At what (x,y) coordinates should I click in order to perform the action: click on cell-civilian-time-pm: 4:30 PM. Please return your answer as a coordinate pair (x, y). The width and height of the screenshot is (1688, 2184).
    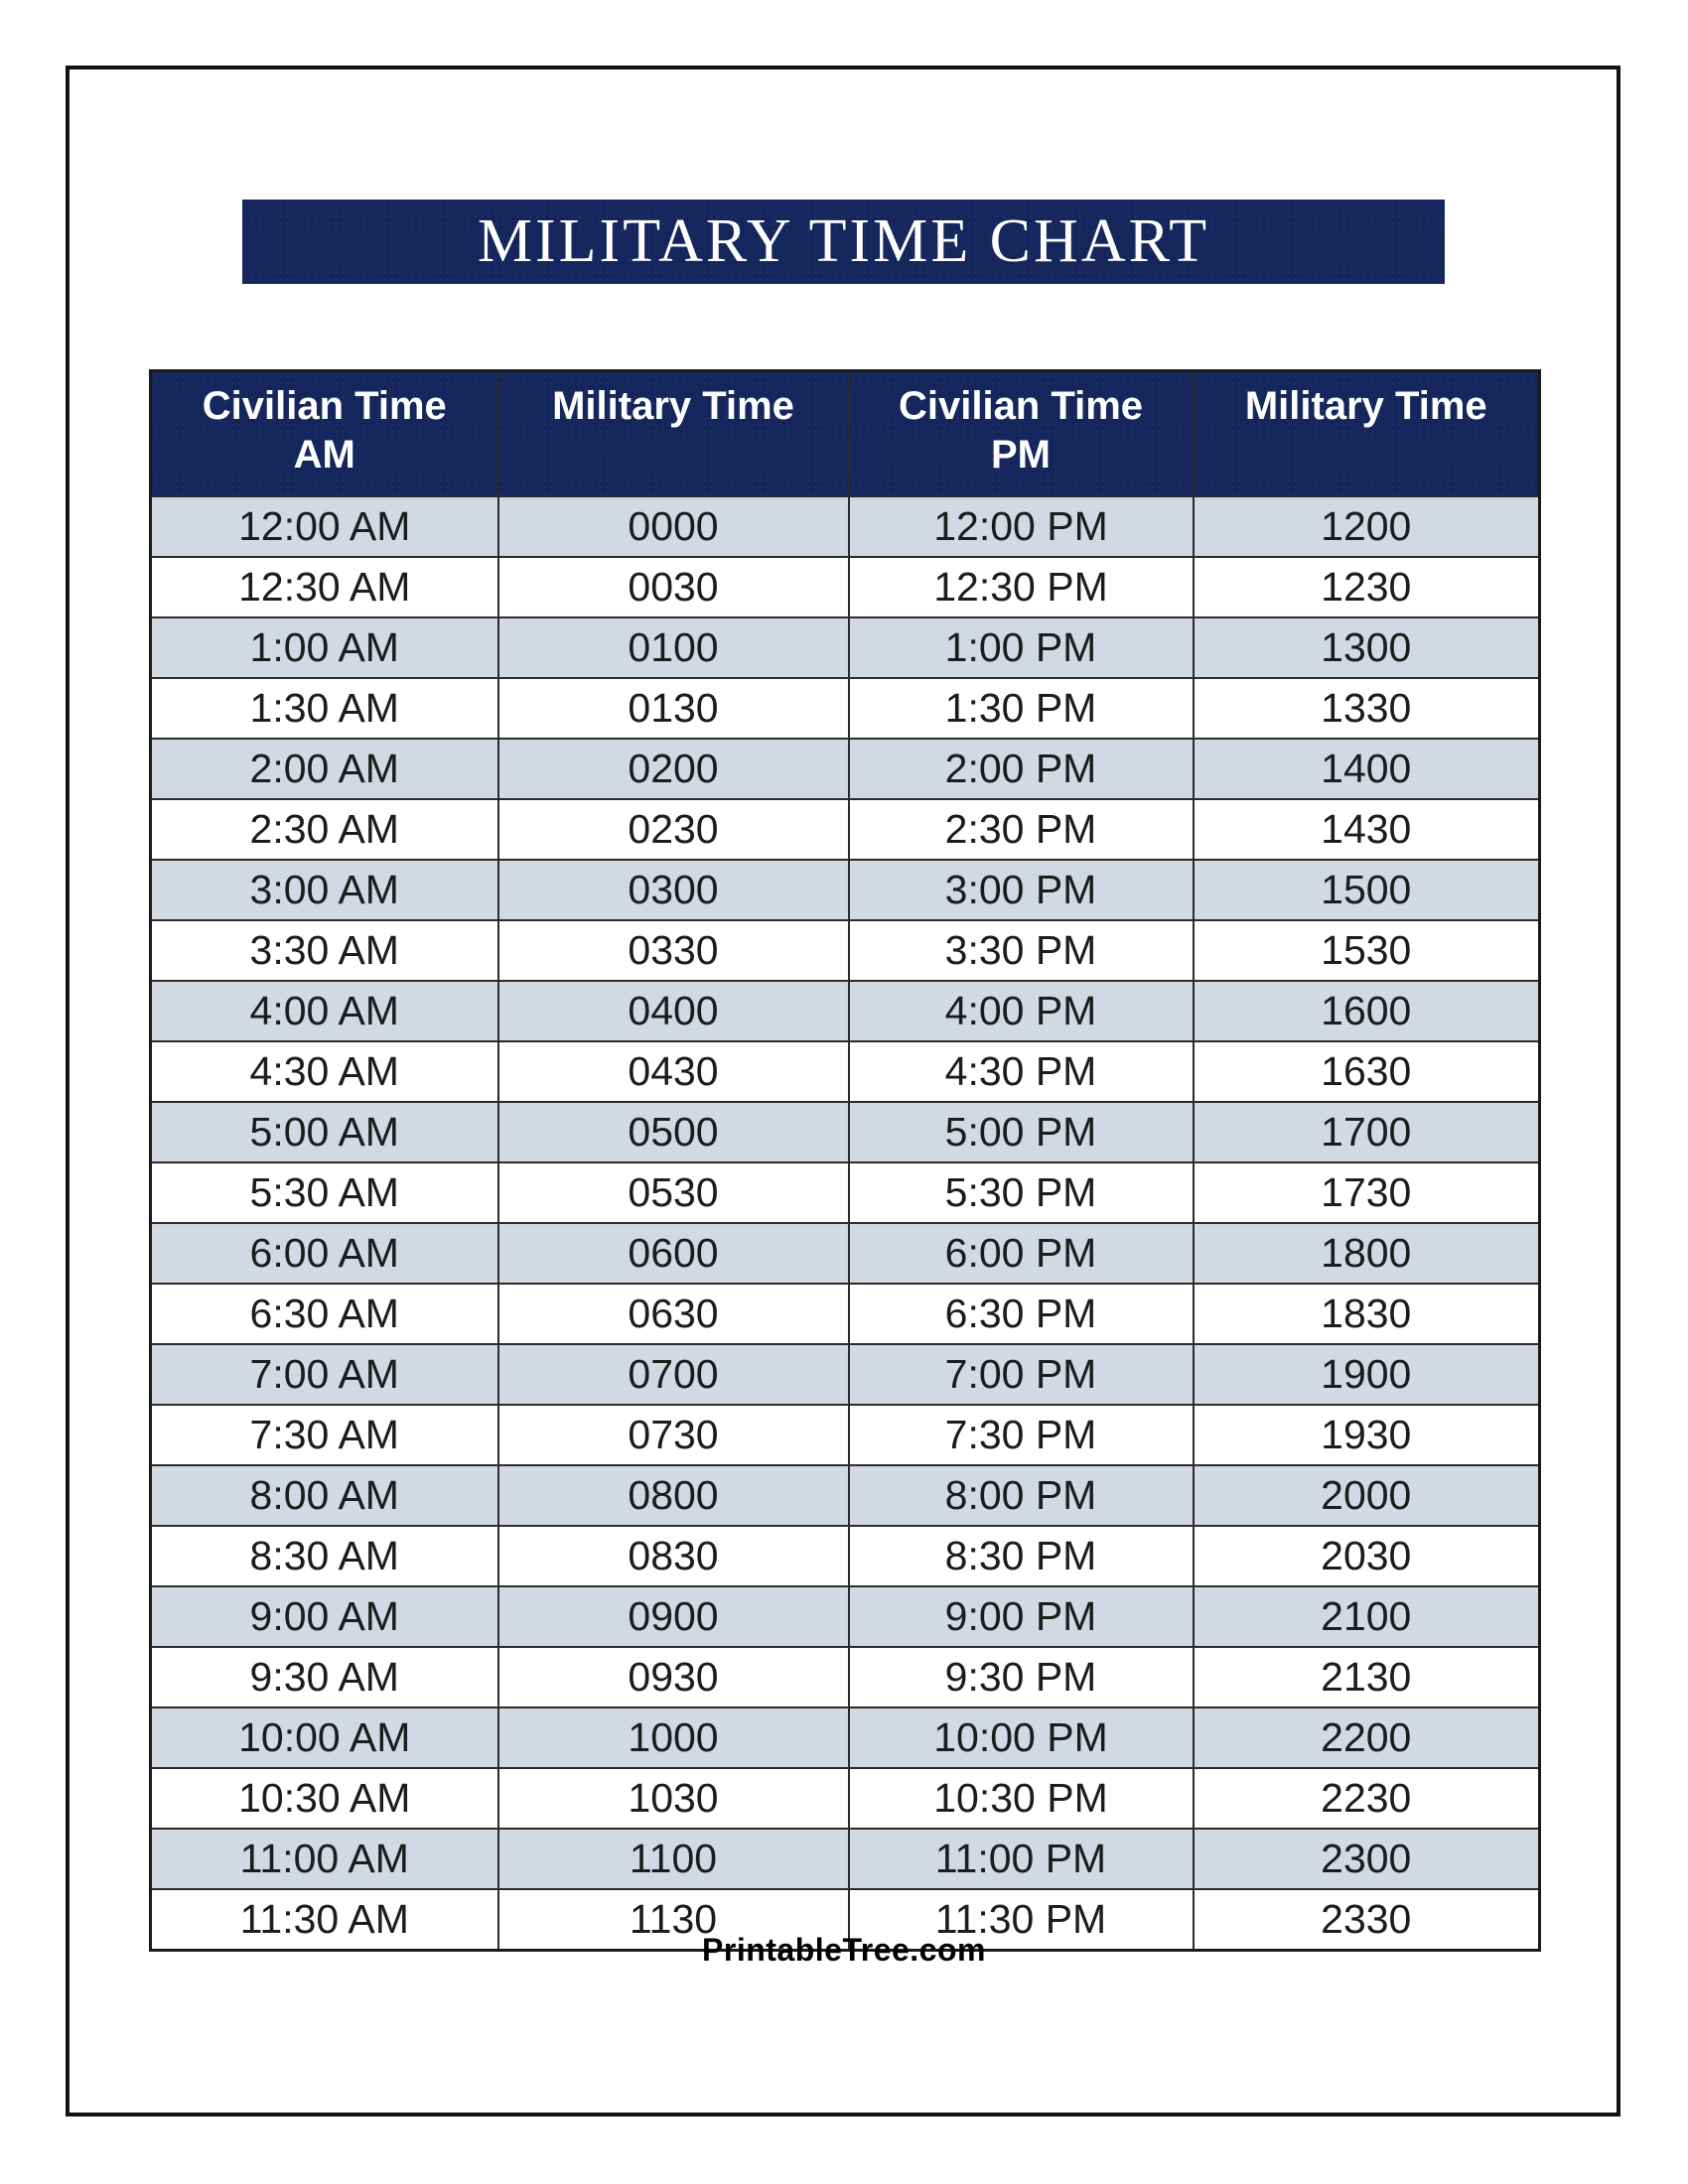
    Looking at the image, I should click on (1021, 1071).